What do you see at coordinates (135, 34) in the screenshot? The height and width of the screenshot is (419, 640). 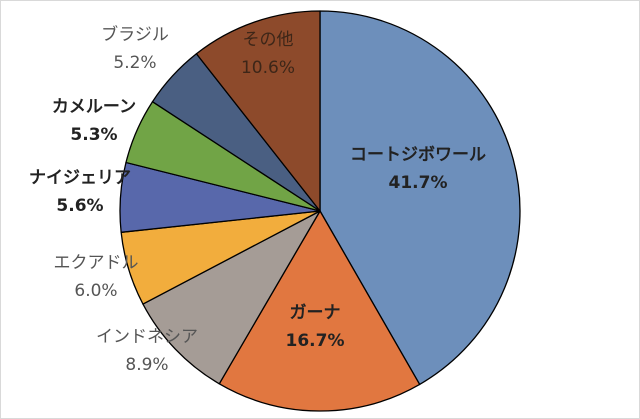 I see `slice-label-7: ブラジル` at bounding box center [135, 34].